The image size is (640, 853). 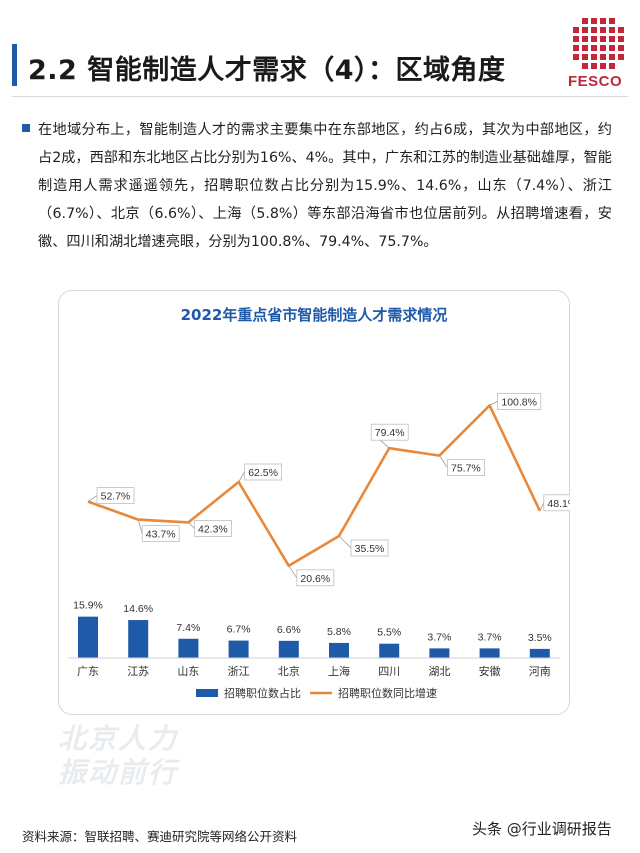 I want to click on page-title: 2.2 智能制造人才需求（4）：区域角度, so click(x=267, y=70).